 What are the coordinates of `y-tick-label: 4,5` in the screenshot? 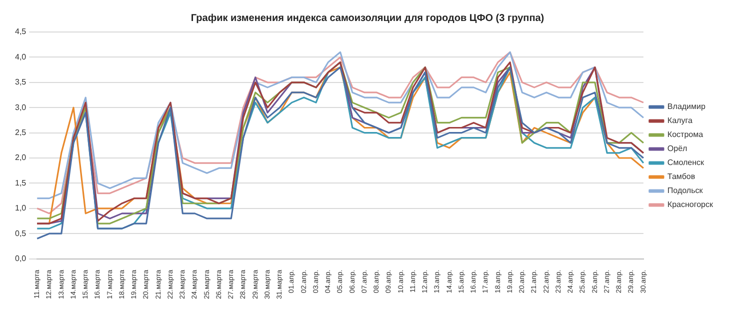 It's located at (20, 31).